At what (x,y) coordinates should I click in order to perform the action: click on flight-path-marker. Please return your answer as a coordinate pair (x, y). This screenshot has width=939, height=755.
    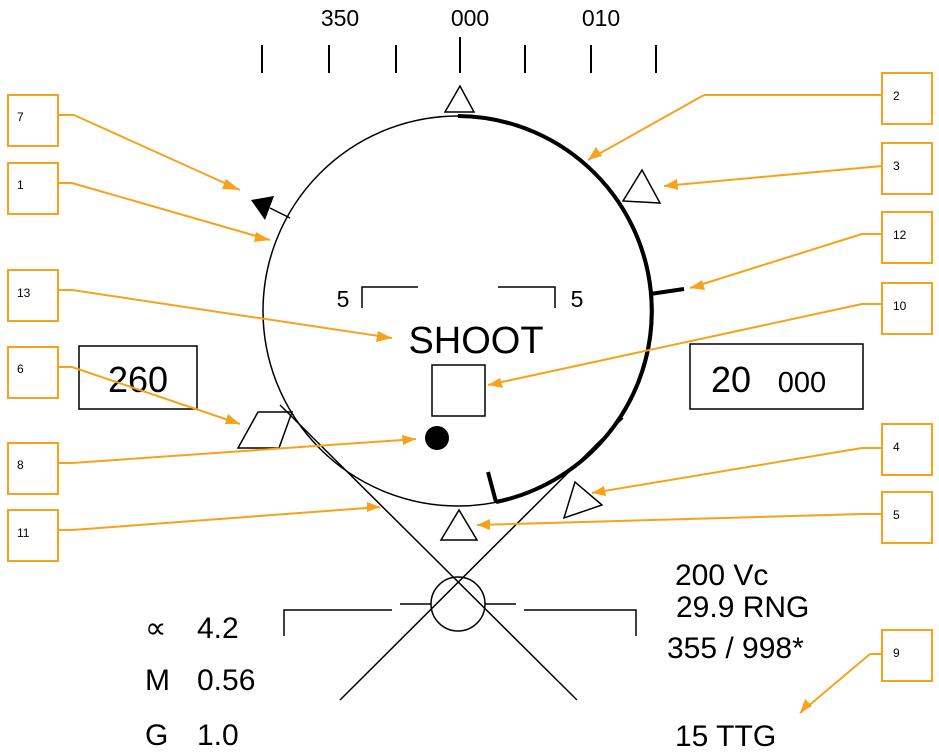
    Looking at the image, I should click on (458, 604).